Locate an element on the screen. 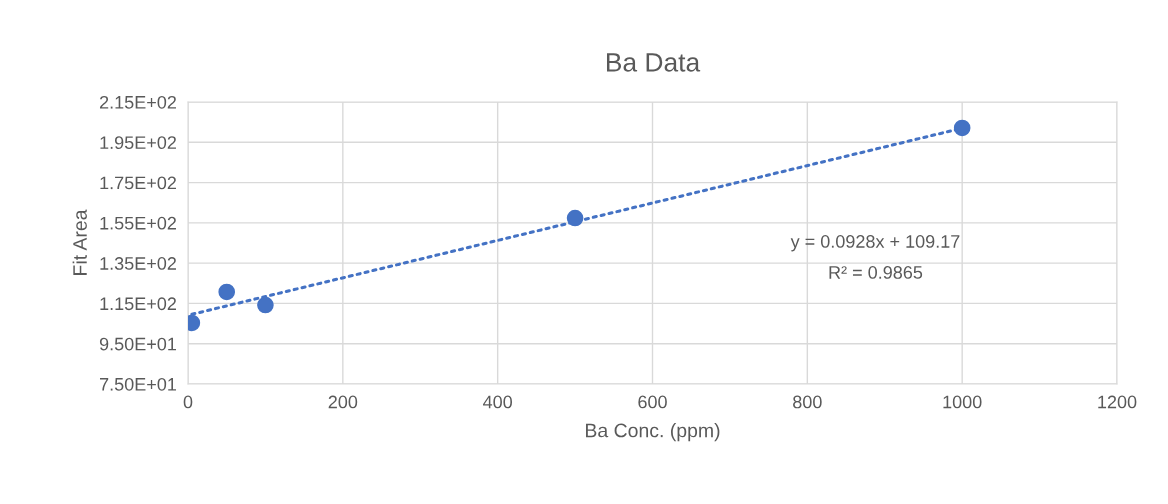 The width and height of the screenshot is (1168, 504). x-tick-label: 800 is located at coordinates (807, 402).